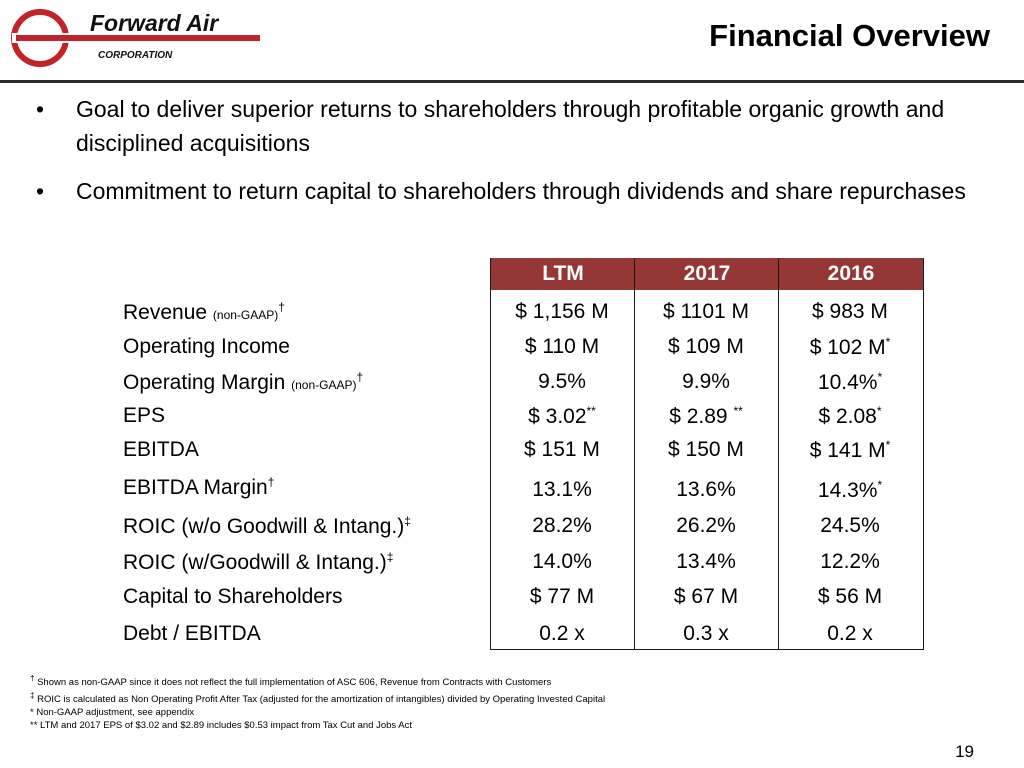  I want to click on table-cell: 13.6%, so click(706, 489).